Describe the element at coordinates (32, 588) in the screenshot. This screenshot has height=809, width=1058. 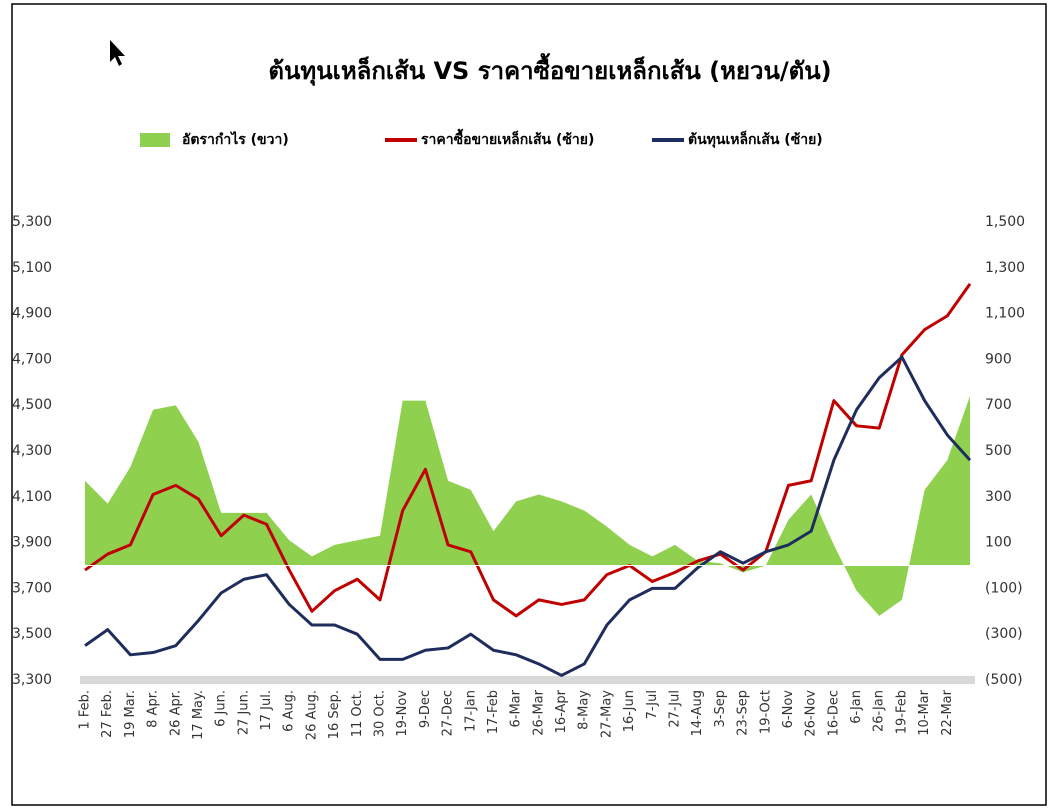
I see `y-tick-label: 3,700` at that location.